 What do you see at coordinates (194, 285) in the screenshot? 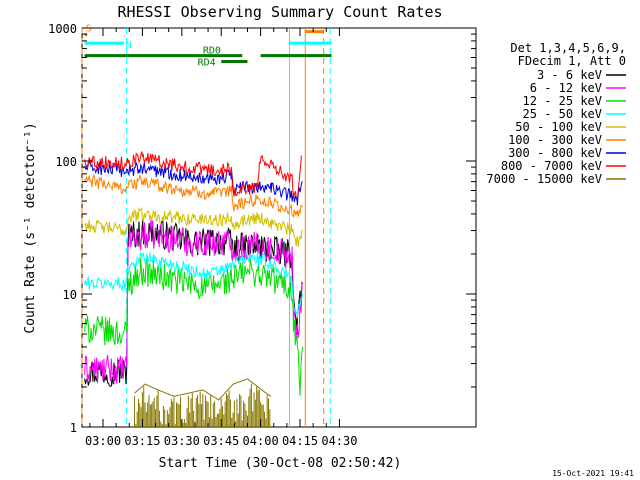
I see `series-25-50-kev-line` at bounding box center [194, 285].